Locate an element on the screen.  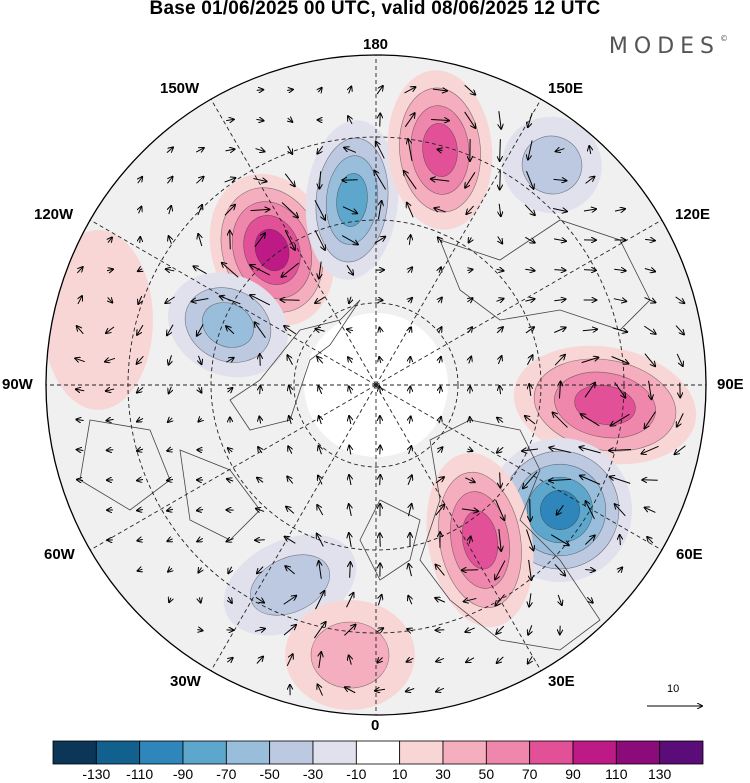
meridian-label-90w: 90W is located at coordinates (17, 384).